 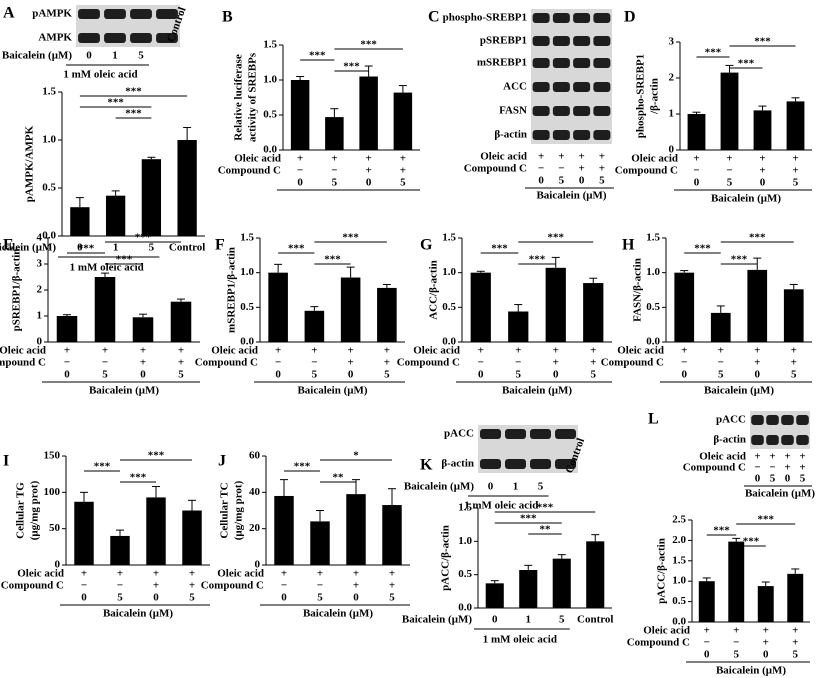 What do you see at coordinates (426, 465) in the screenshot?
I see `panel-letter: K` at bounding box center [426, 465].